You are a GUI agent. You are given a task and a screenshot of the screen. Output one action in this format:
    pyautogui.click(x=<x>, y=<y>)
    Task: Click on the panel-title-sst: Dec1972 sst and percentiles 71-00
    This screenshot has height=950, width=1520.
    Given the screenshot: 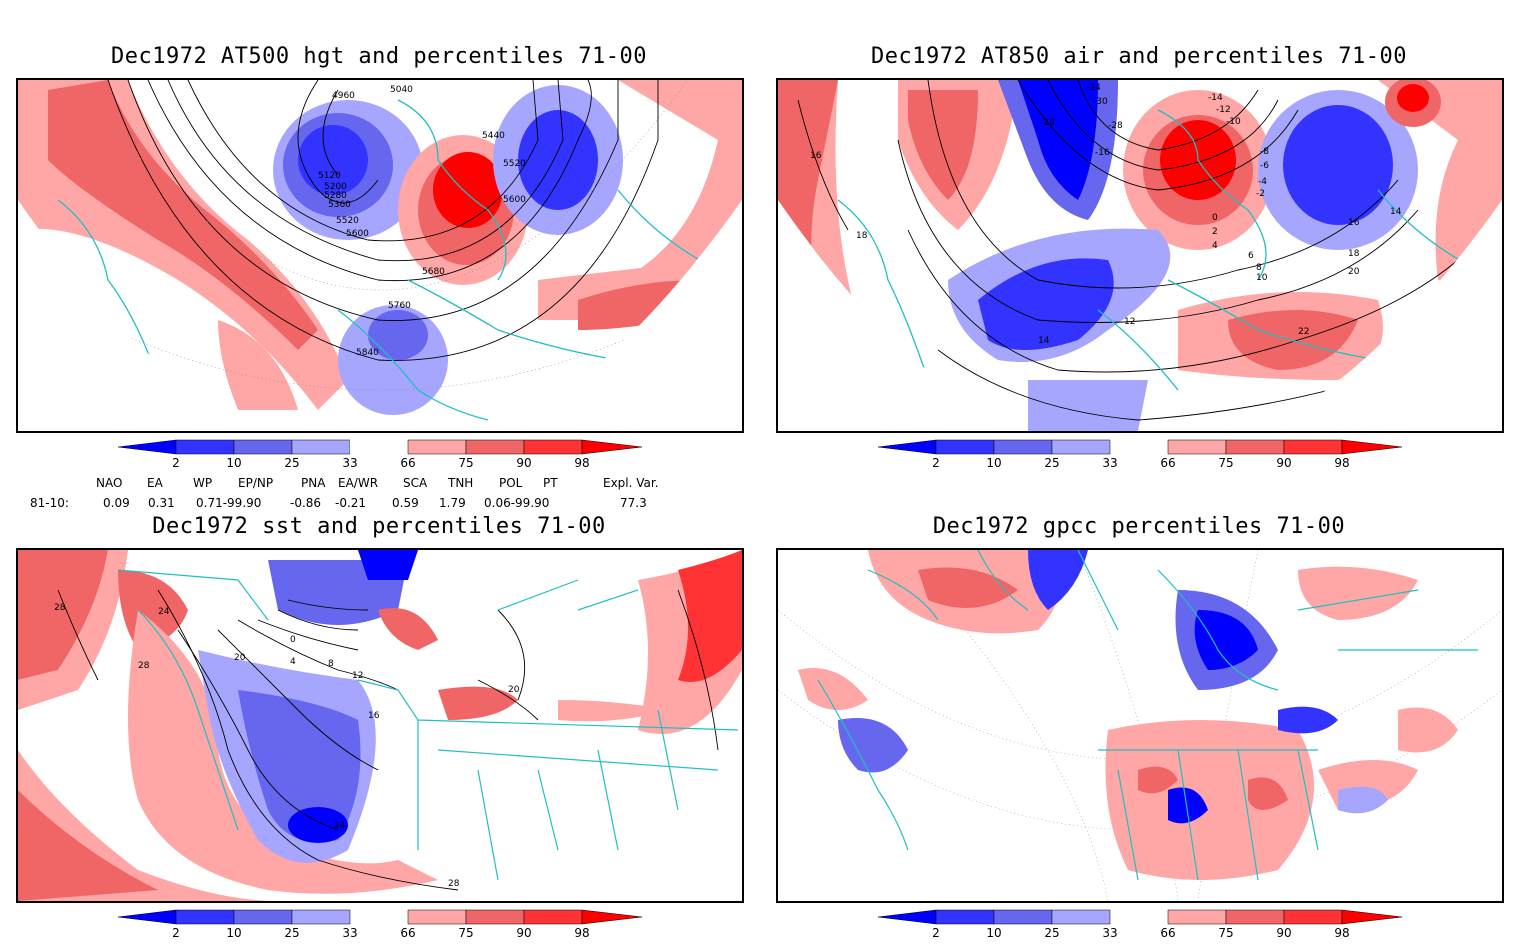 What is the action you would take?
    pyautogui.click(x=379, y=526)
    